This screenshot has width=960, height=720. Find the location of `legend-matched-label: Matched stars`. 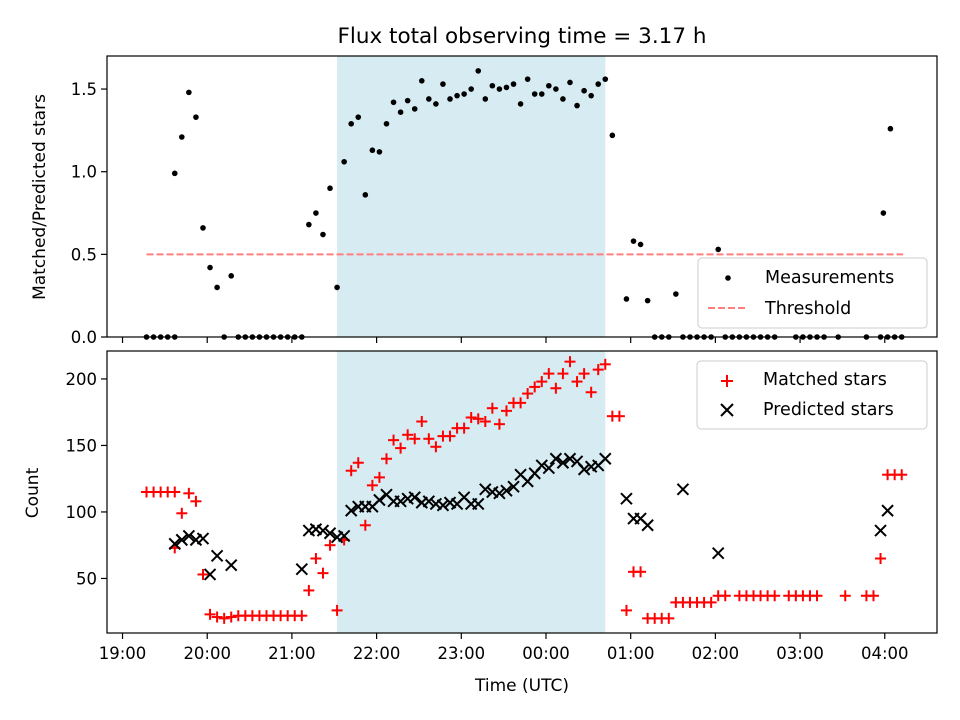

legend-matched-label: Matched stars is located at coordinates (825, 380).